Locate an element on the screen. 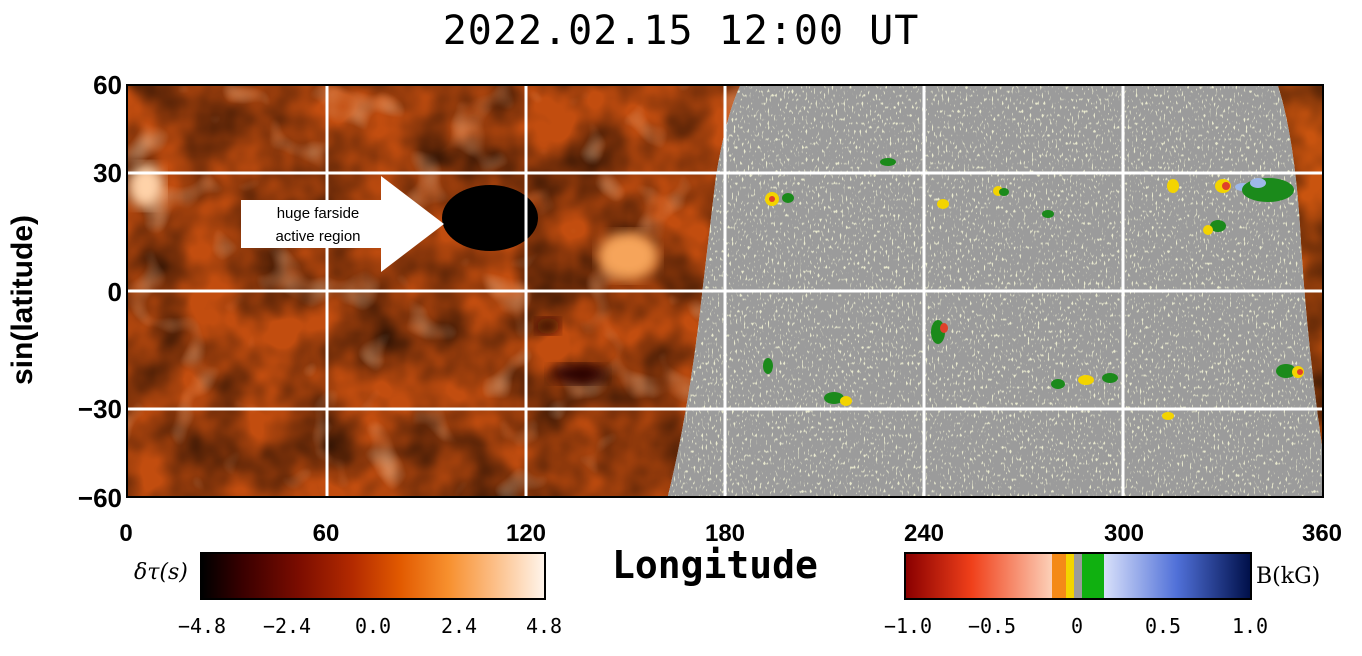 This screenshot has height=656, width=1362. annotation-line1: huge farside is located at coordinates (318, 213).